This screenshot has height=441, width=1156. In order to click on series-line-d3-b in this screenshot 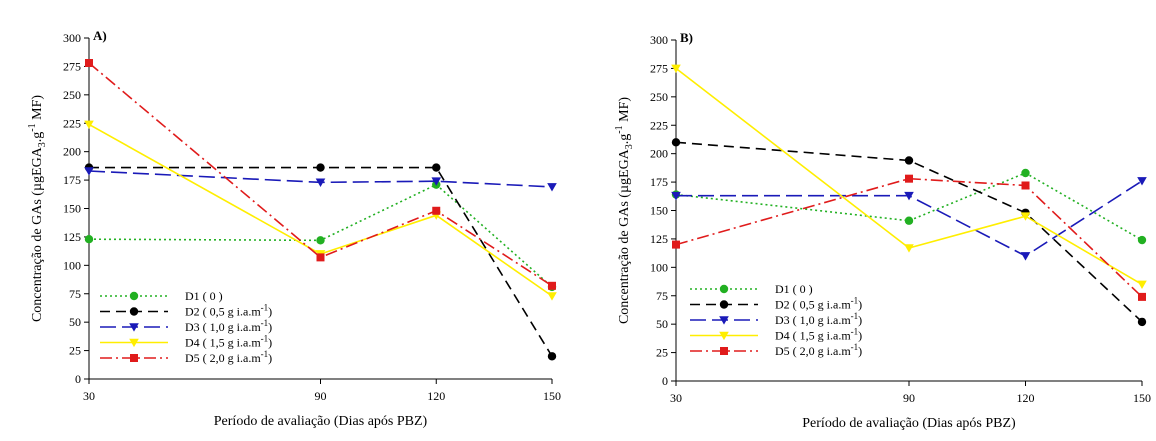, I will do `click(909, 218)`.